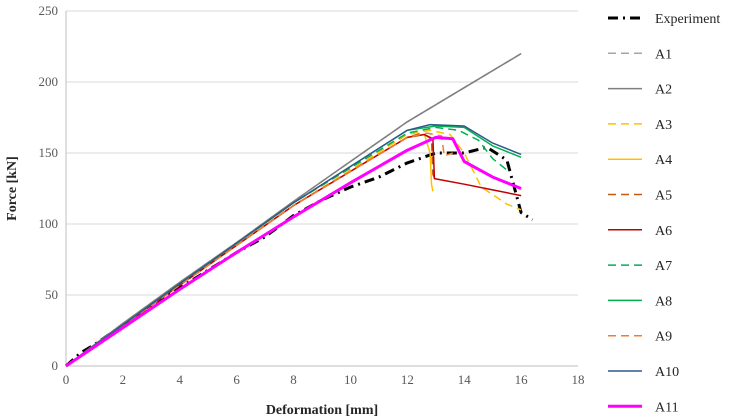 The image size is (733, 420). I want to click on legend-label-a7: A7, so click(663, 266).